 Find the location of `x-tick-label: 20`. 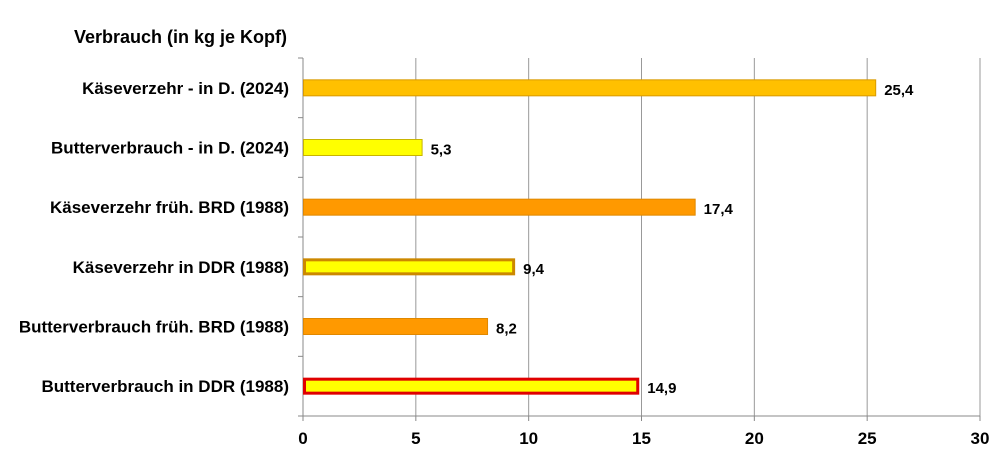

x-tick-label: 20 is located at coordinates (754, 438).